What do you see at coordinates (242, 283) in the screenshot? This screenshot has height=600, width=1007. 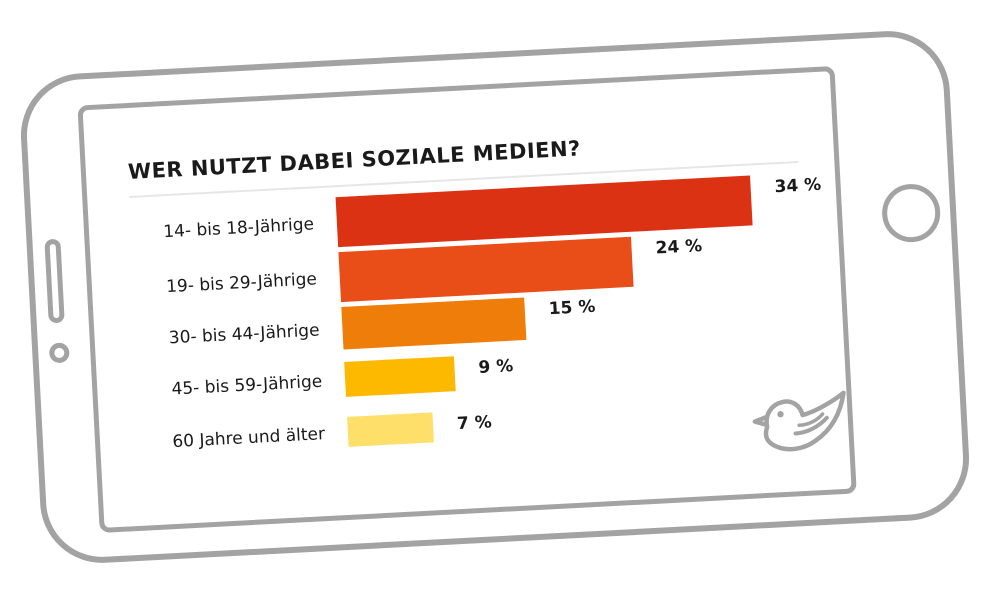 I see `category-label: 19- bis 29-Jährige` at bounding box center [242, 283].